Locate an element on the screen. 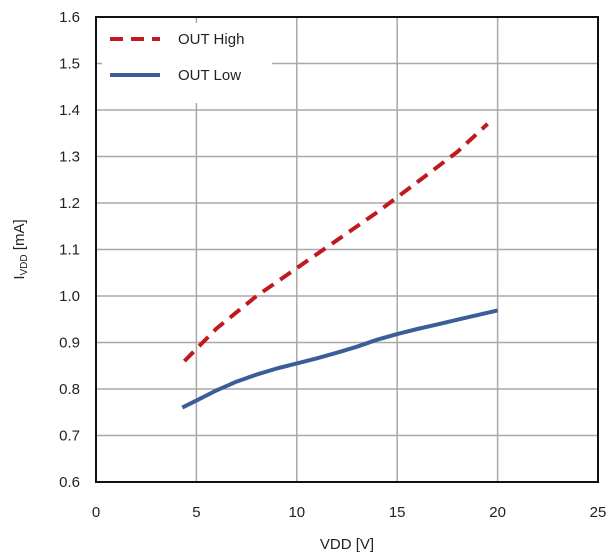 This screenshot has width=610, height=556. y-tick-label: 1.4 is located at coordinates (69, 110).